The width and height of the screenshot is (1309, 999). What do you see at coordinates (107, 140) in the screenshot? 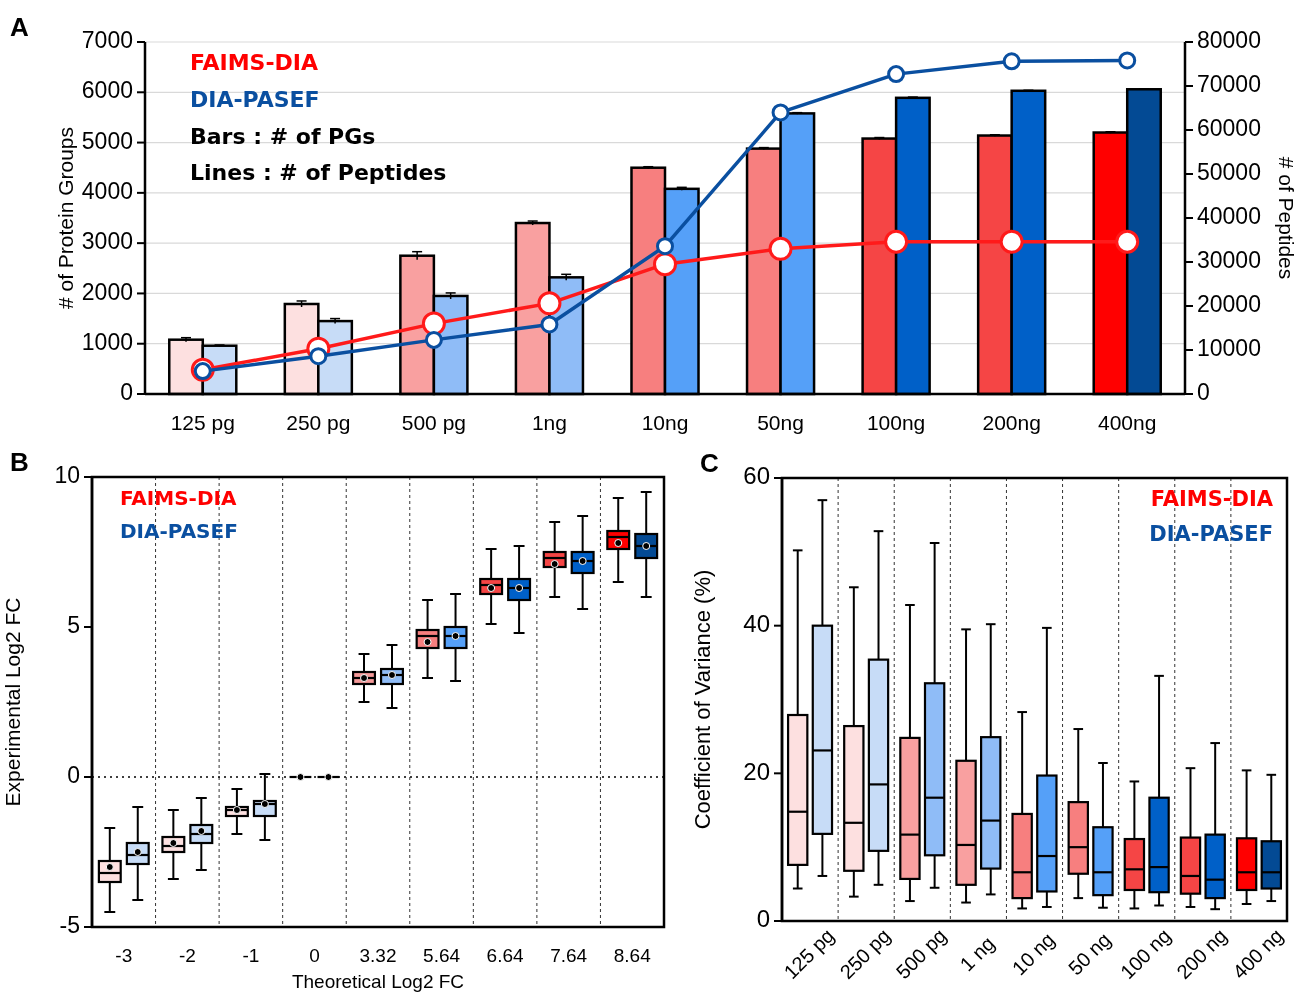
I see `y-tick-label: 5000` at bounding box center [107, 140].